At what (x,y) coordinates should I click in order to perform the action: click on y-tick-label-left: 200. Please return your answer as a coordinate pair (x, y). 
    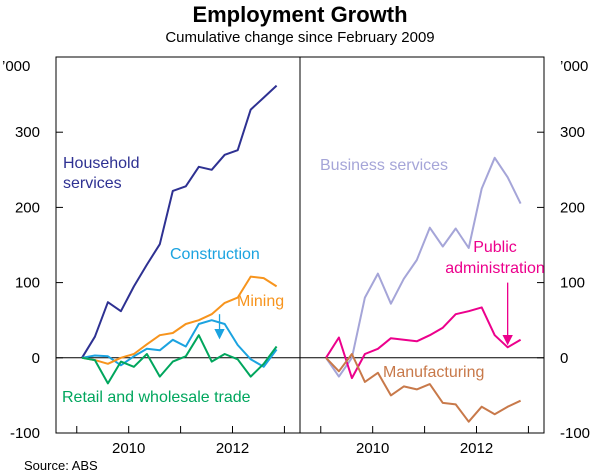
    Looking at the image, I should click on (27, 207).